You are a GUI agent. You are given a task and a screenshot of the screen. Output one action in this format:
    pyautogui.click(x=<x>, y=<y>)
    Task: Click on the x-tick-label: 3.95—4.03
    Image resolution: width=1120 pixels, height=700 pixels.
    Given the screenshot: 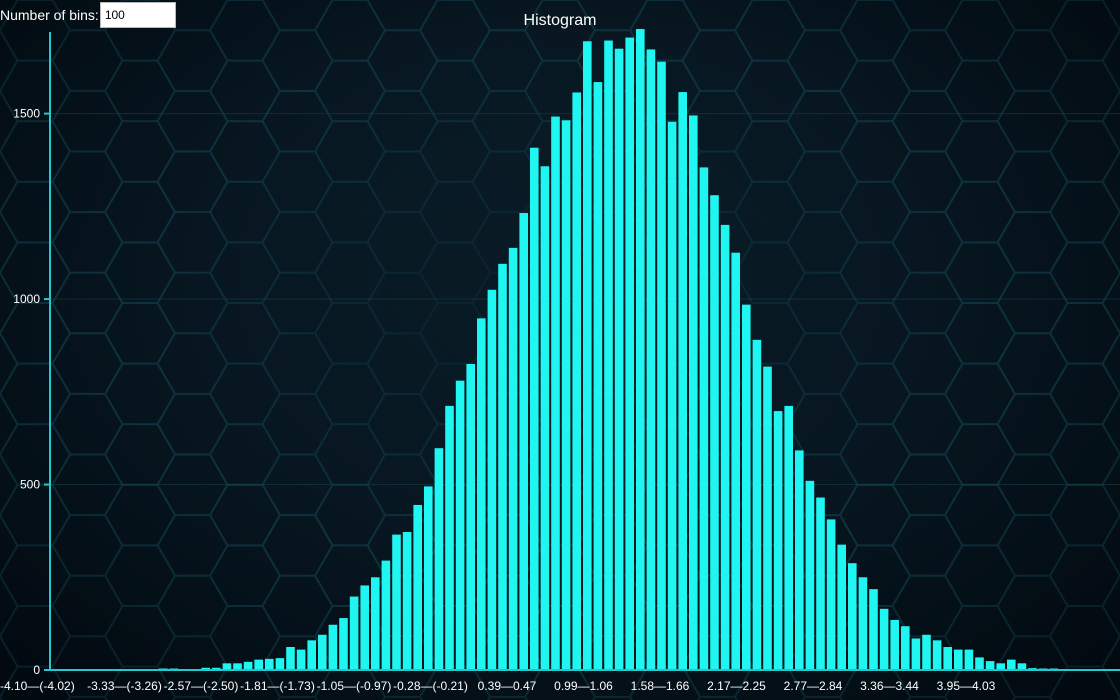 What is the action you would take?
    pyautogui.click(x=966, y=686)
    